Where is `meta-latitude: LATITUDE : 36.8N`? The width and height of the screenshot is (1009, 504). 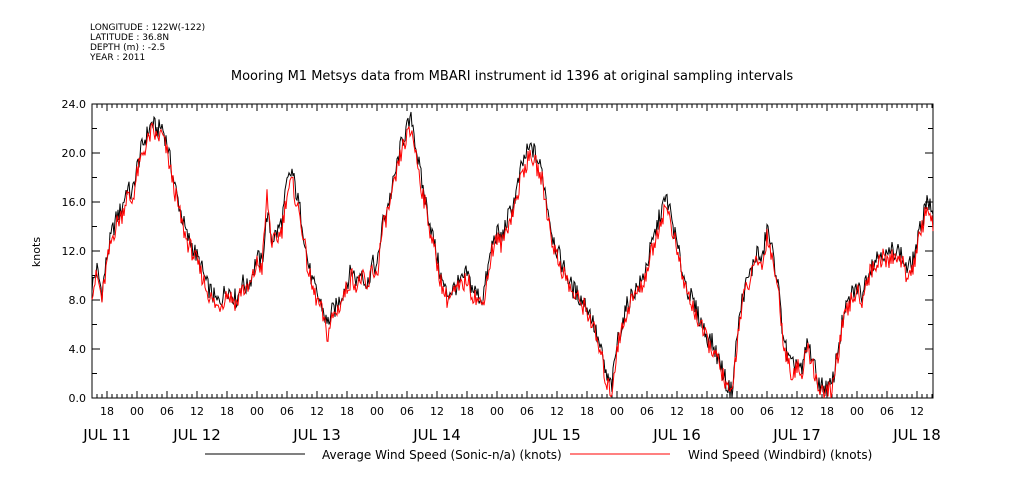 meta-latitude: LATITUDE : 36.8N is located at coordinates (129, 38).